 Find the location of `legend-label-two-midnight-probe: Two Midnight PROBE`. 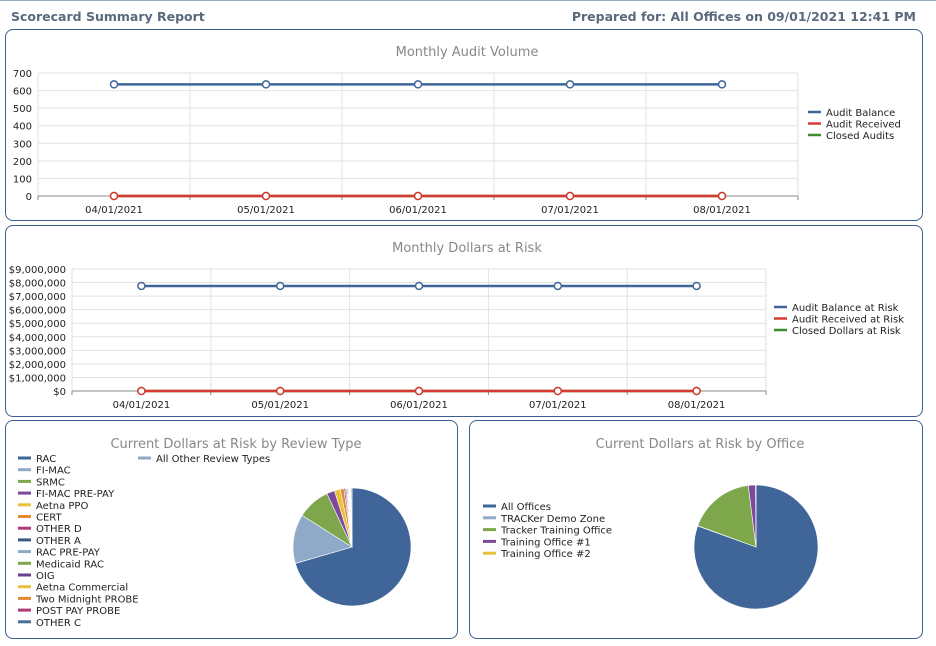

legend-label-two-midnight-probe: Two Midnight PROBE is located at coordinates (87, 599).